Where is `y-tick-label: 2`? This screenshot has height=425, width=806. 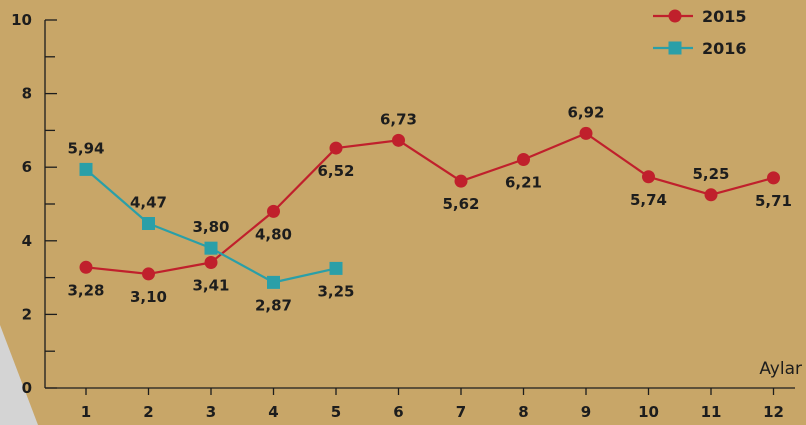
y-tick-label: 2 is located at coordinates (27, 314).